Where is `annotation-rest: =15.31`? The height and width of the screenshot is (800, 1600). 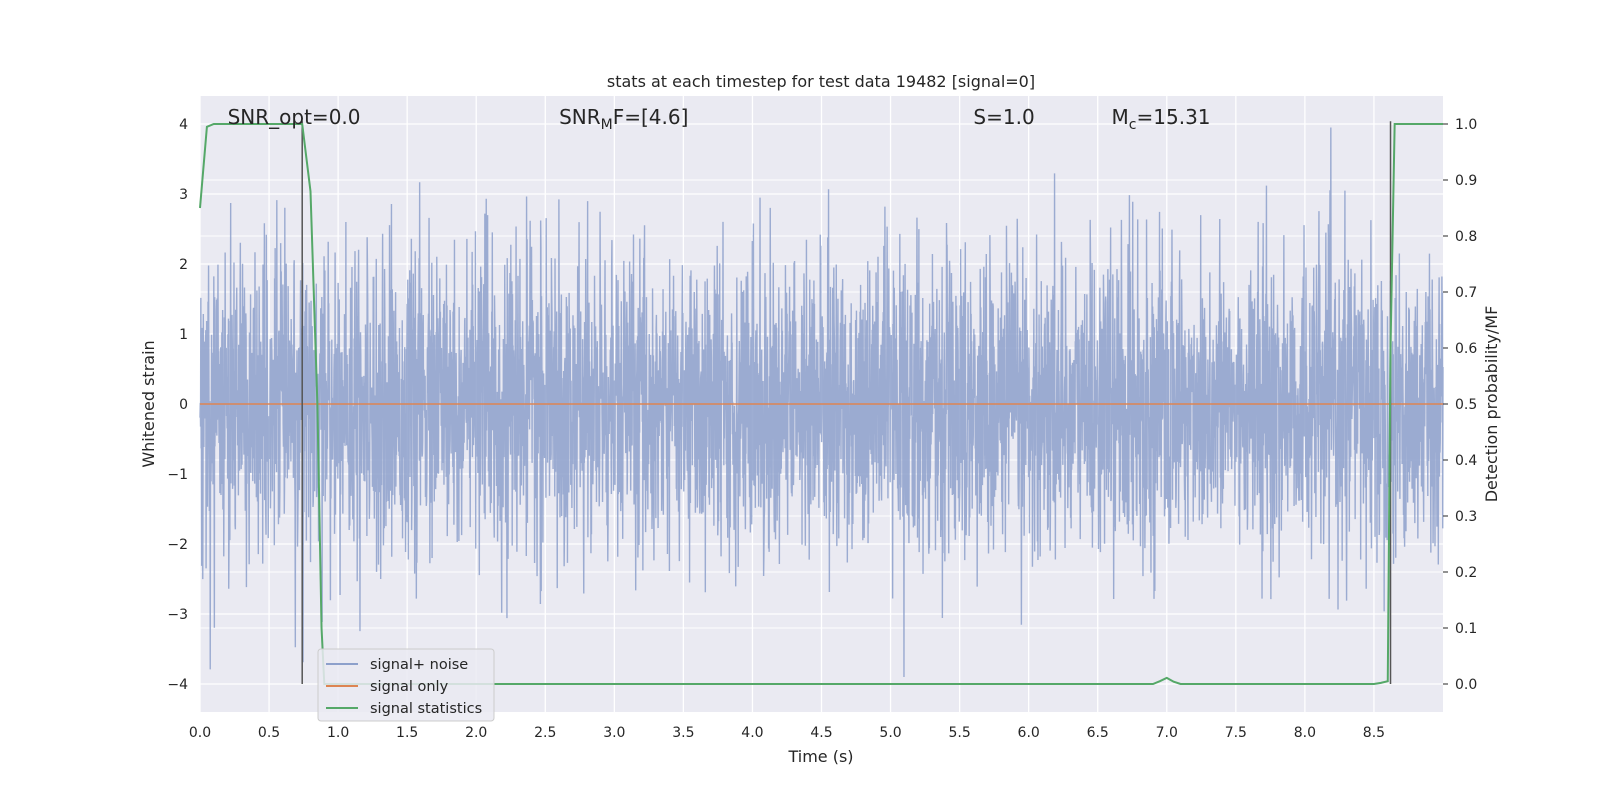
annotation-rest: =15.31 is located at coordinates (1174, 117).